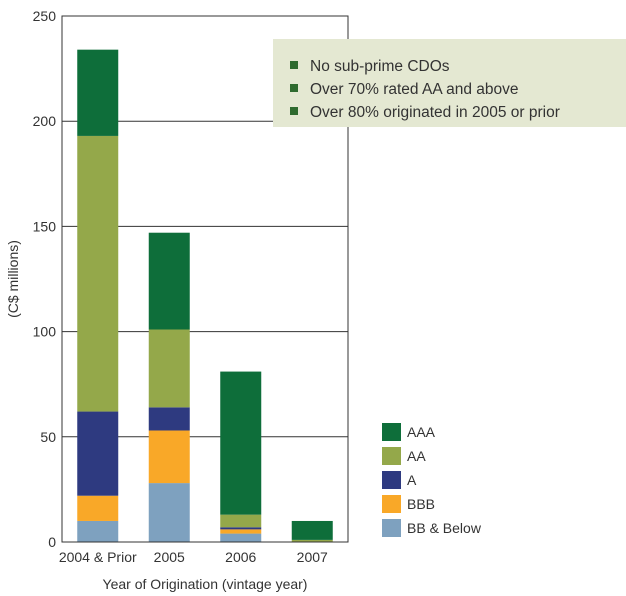 The image size is (626, 596). I want to click on callout-item-text: No sub-prime CDOs, so click(380, 66).